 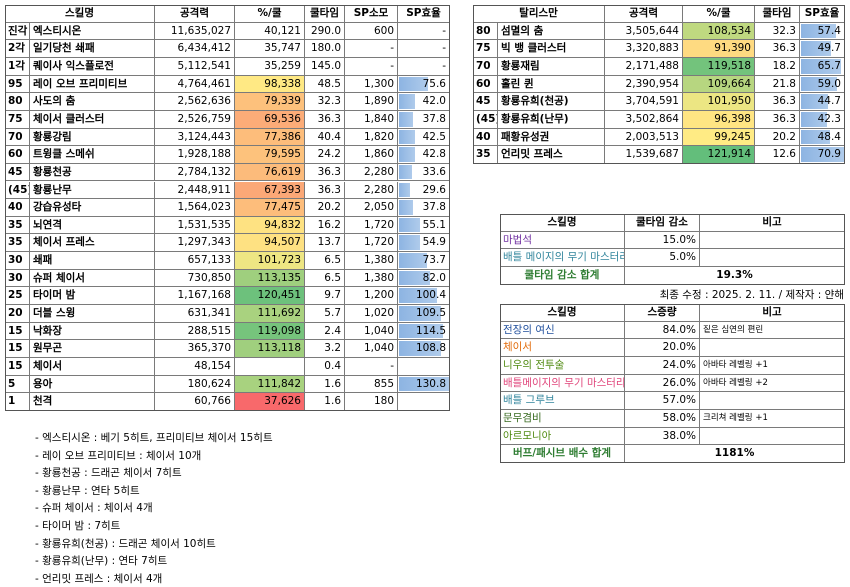 What do you see at coordinates (80, 14) in the screenshot?
I see `header-cell: 스킬명` at bounding box center [80, 14].